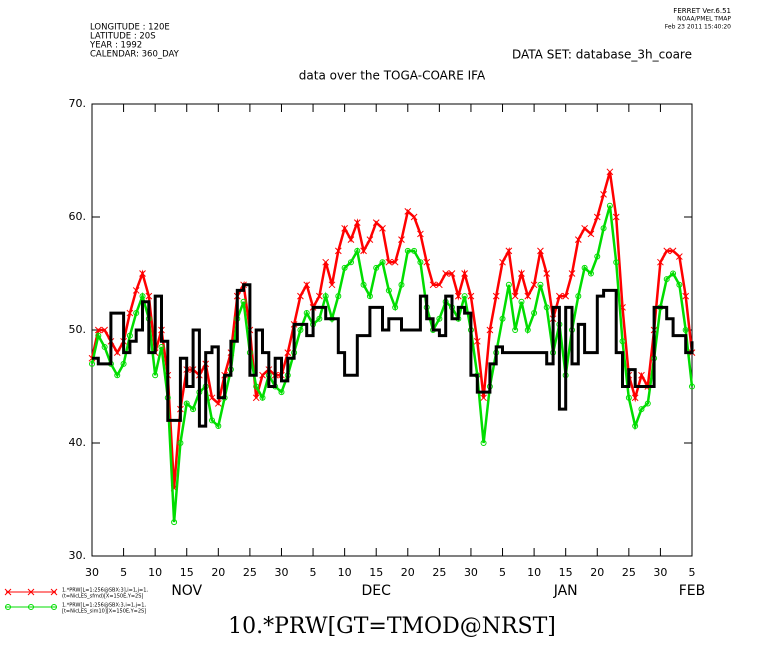 The width and height of the screenshot is (768, 662). Describe the element at coordinates (78, 103) in the screenshot. I see `y-tick-label: 70.` at that location.